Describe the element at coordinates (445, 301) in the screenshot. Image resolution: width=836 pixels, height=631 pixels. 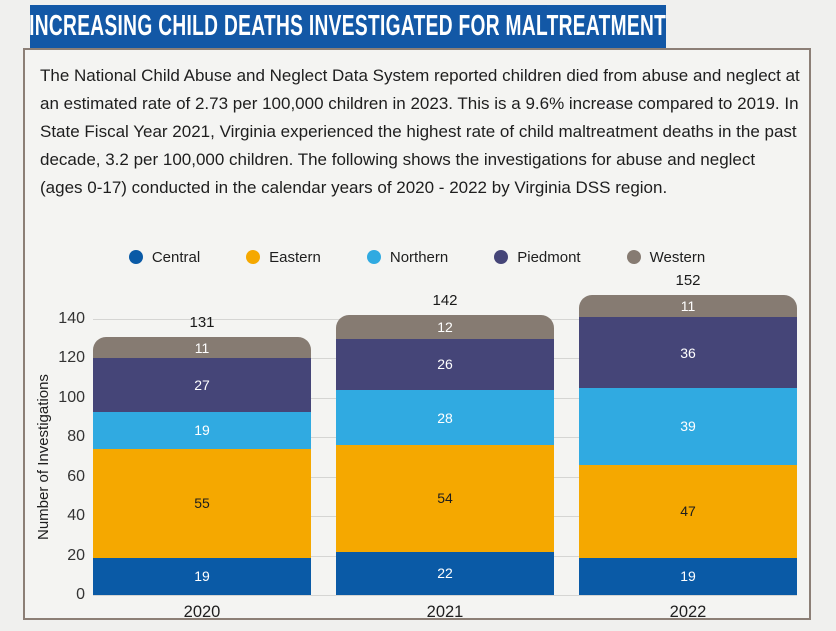
I see `bar-total-label: 142` at that location.